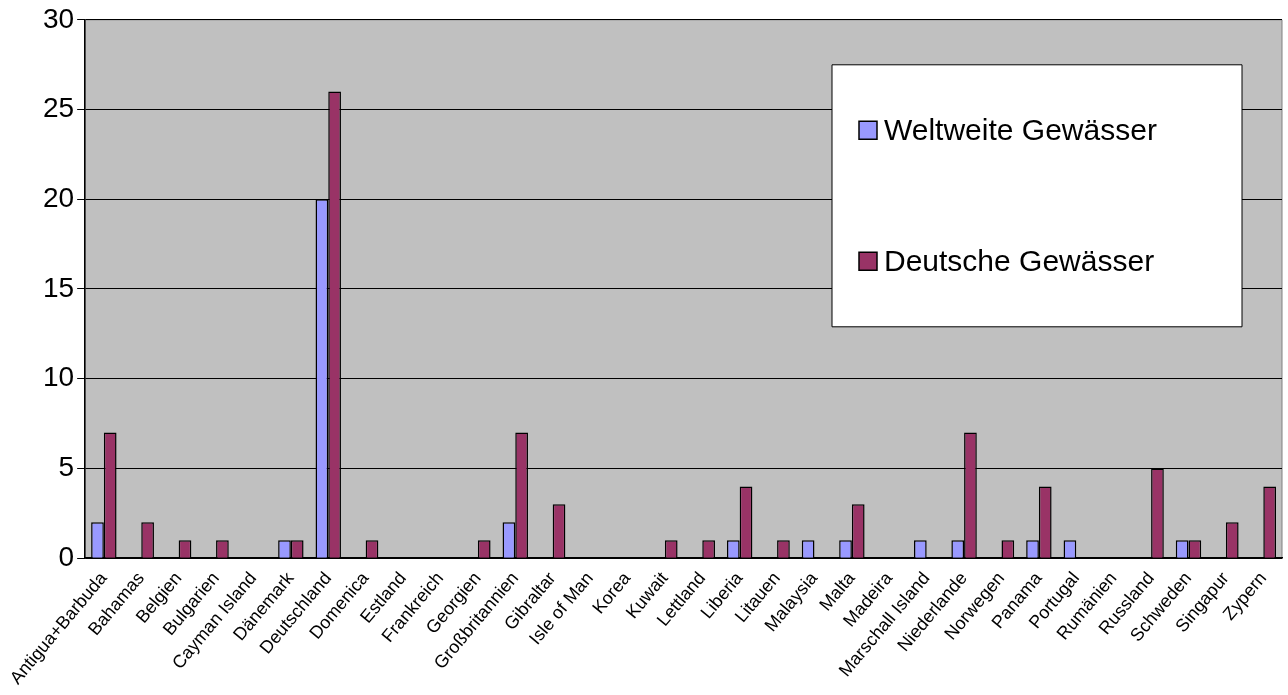 This screenshot has height=695, width=1288. What do you see at coordinates (58, 108) in the screenshot?
I see `y-tick-label: 25` at bounding box center [58, 108].